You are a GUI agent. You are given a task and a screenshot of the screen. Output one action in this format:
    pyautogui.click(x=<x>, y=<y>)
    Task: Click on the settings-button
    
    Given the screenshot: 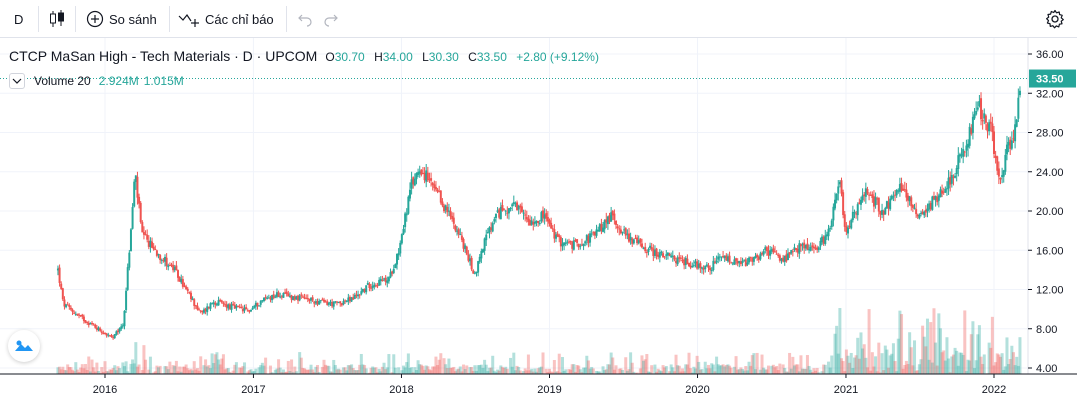 What is the action you would take?
    pyautogui.click(x=1055, y=19)
    